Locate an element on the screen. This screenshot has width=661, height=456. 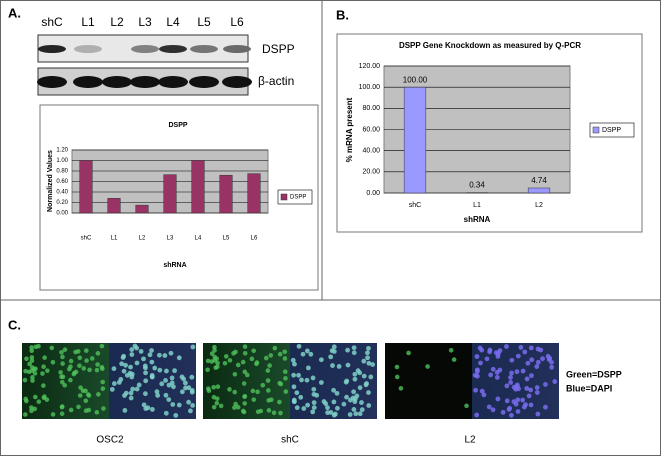
image-panel is located at coordinates (65, 381).